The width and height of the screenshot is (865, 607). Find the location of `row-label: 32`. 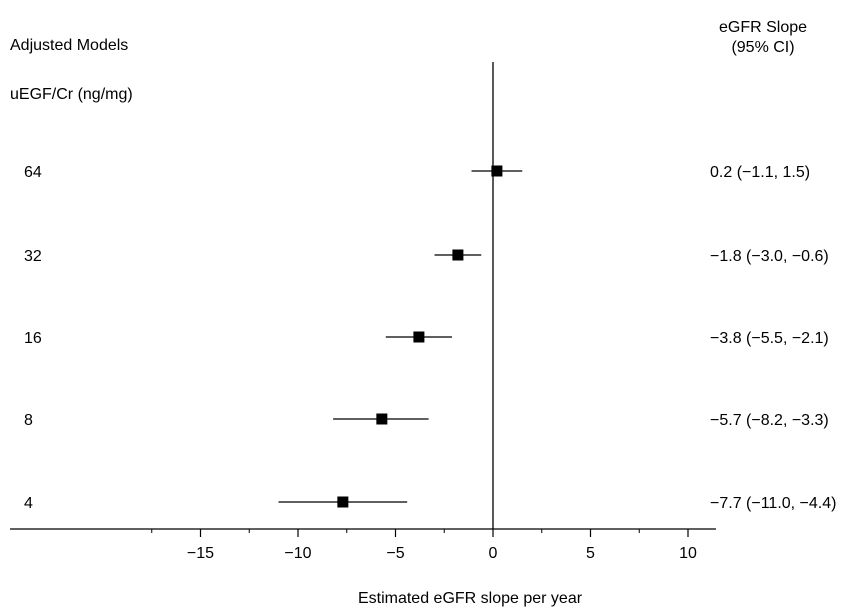

row-label: 32 is located at coordinates (33, 256).